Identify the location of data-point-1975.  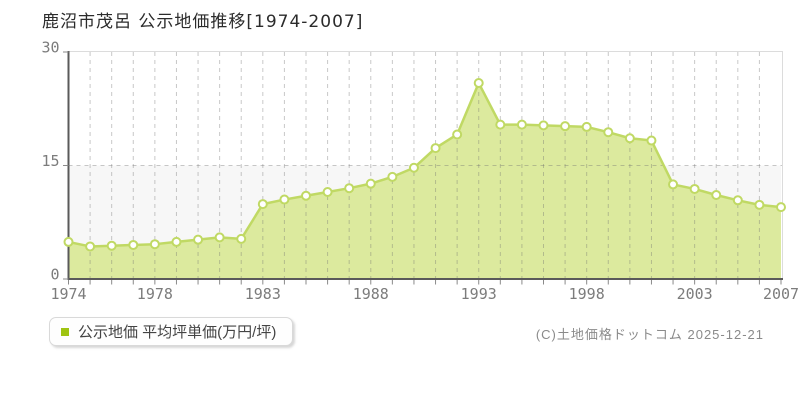
(90, 246).